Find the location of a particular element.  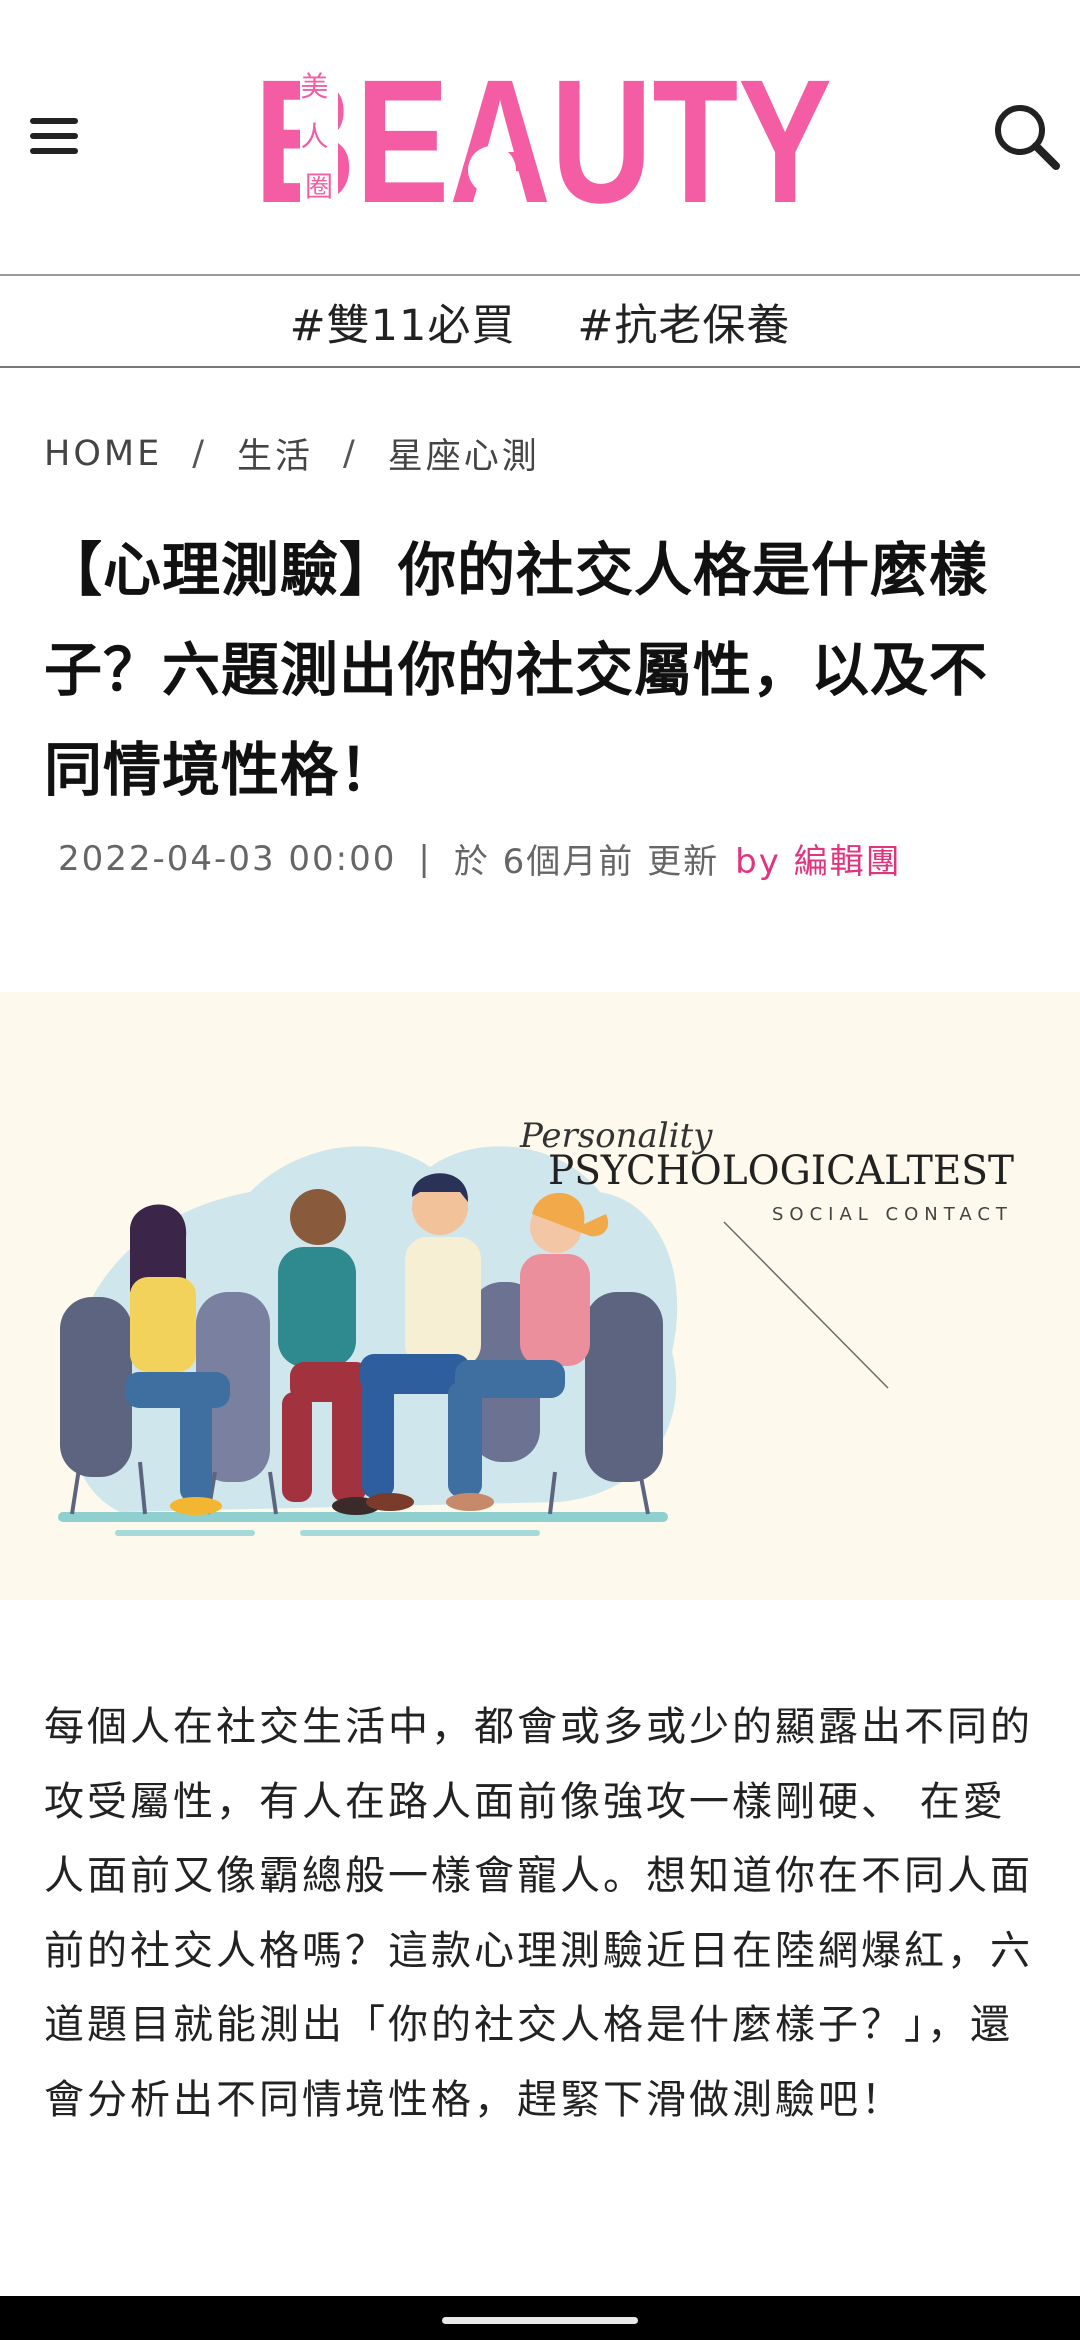

search-icon is located at coordinates (1027, 137).